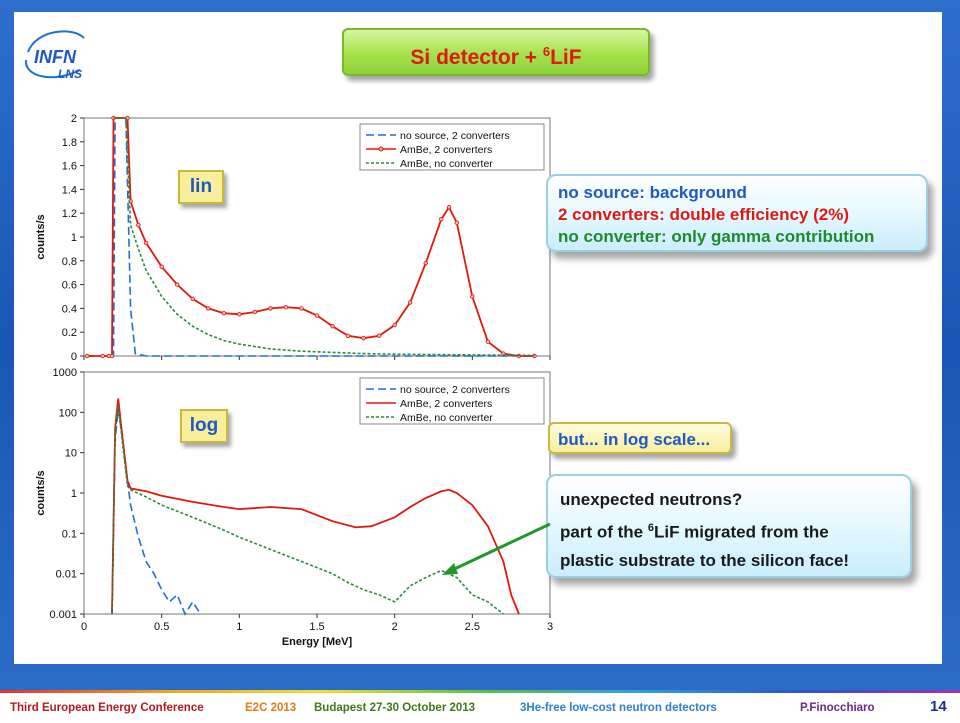 The height and width of the screenshot is (723, 960). I want to click on infn-logo-graphic: INFN LNS, so click(54, 55).